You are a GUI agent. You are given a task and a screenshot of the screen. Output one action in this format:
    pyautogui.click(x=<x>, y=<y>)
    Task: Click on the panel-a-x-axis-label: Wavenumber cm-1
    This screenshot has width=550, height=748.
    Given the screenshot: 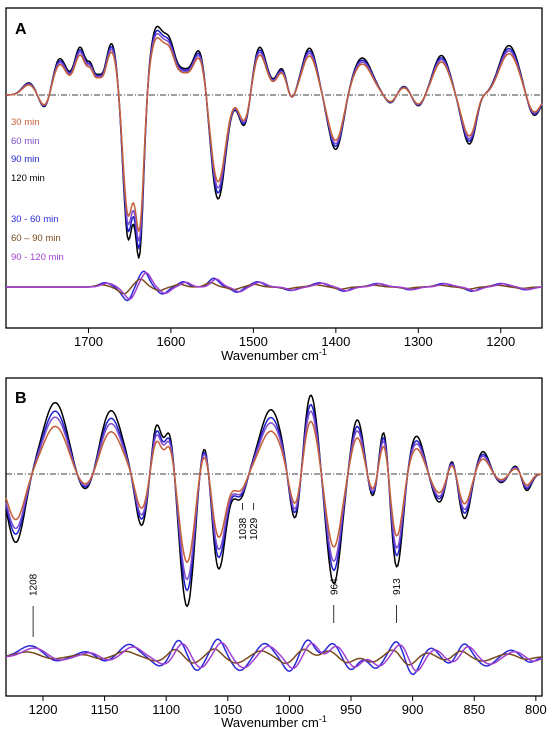 What is the action you would take?
    pyautogui.click(x=274, y=355)
    